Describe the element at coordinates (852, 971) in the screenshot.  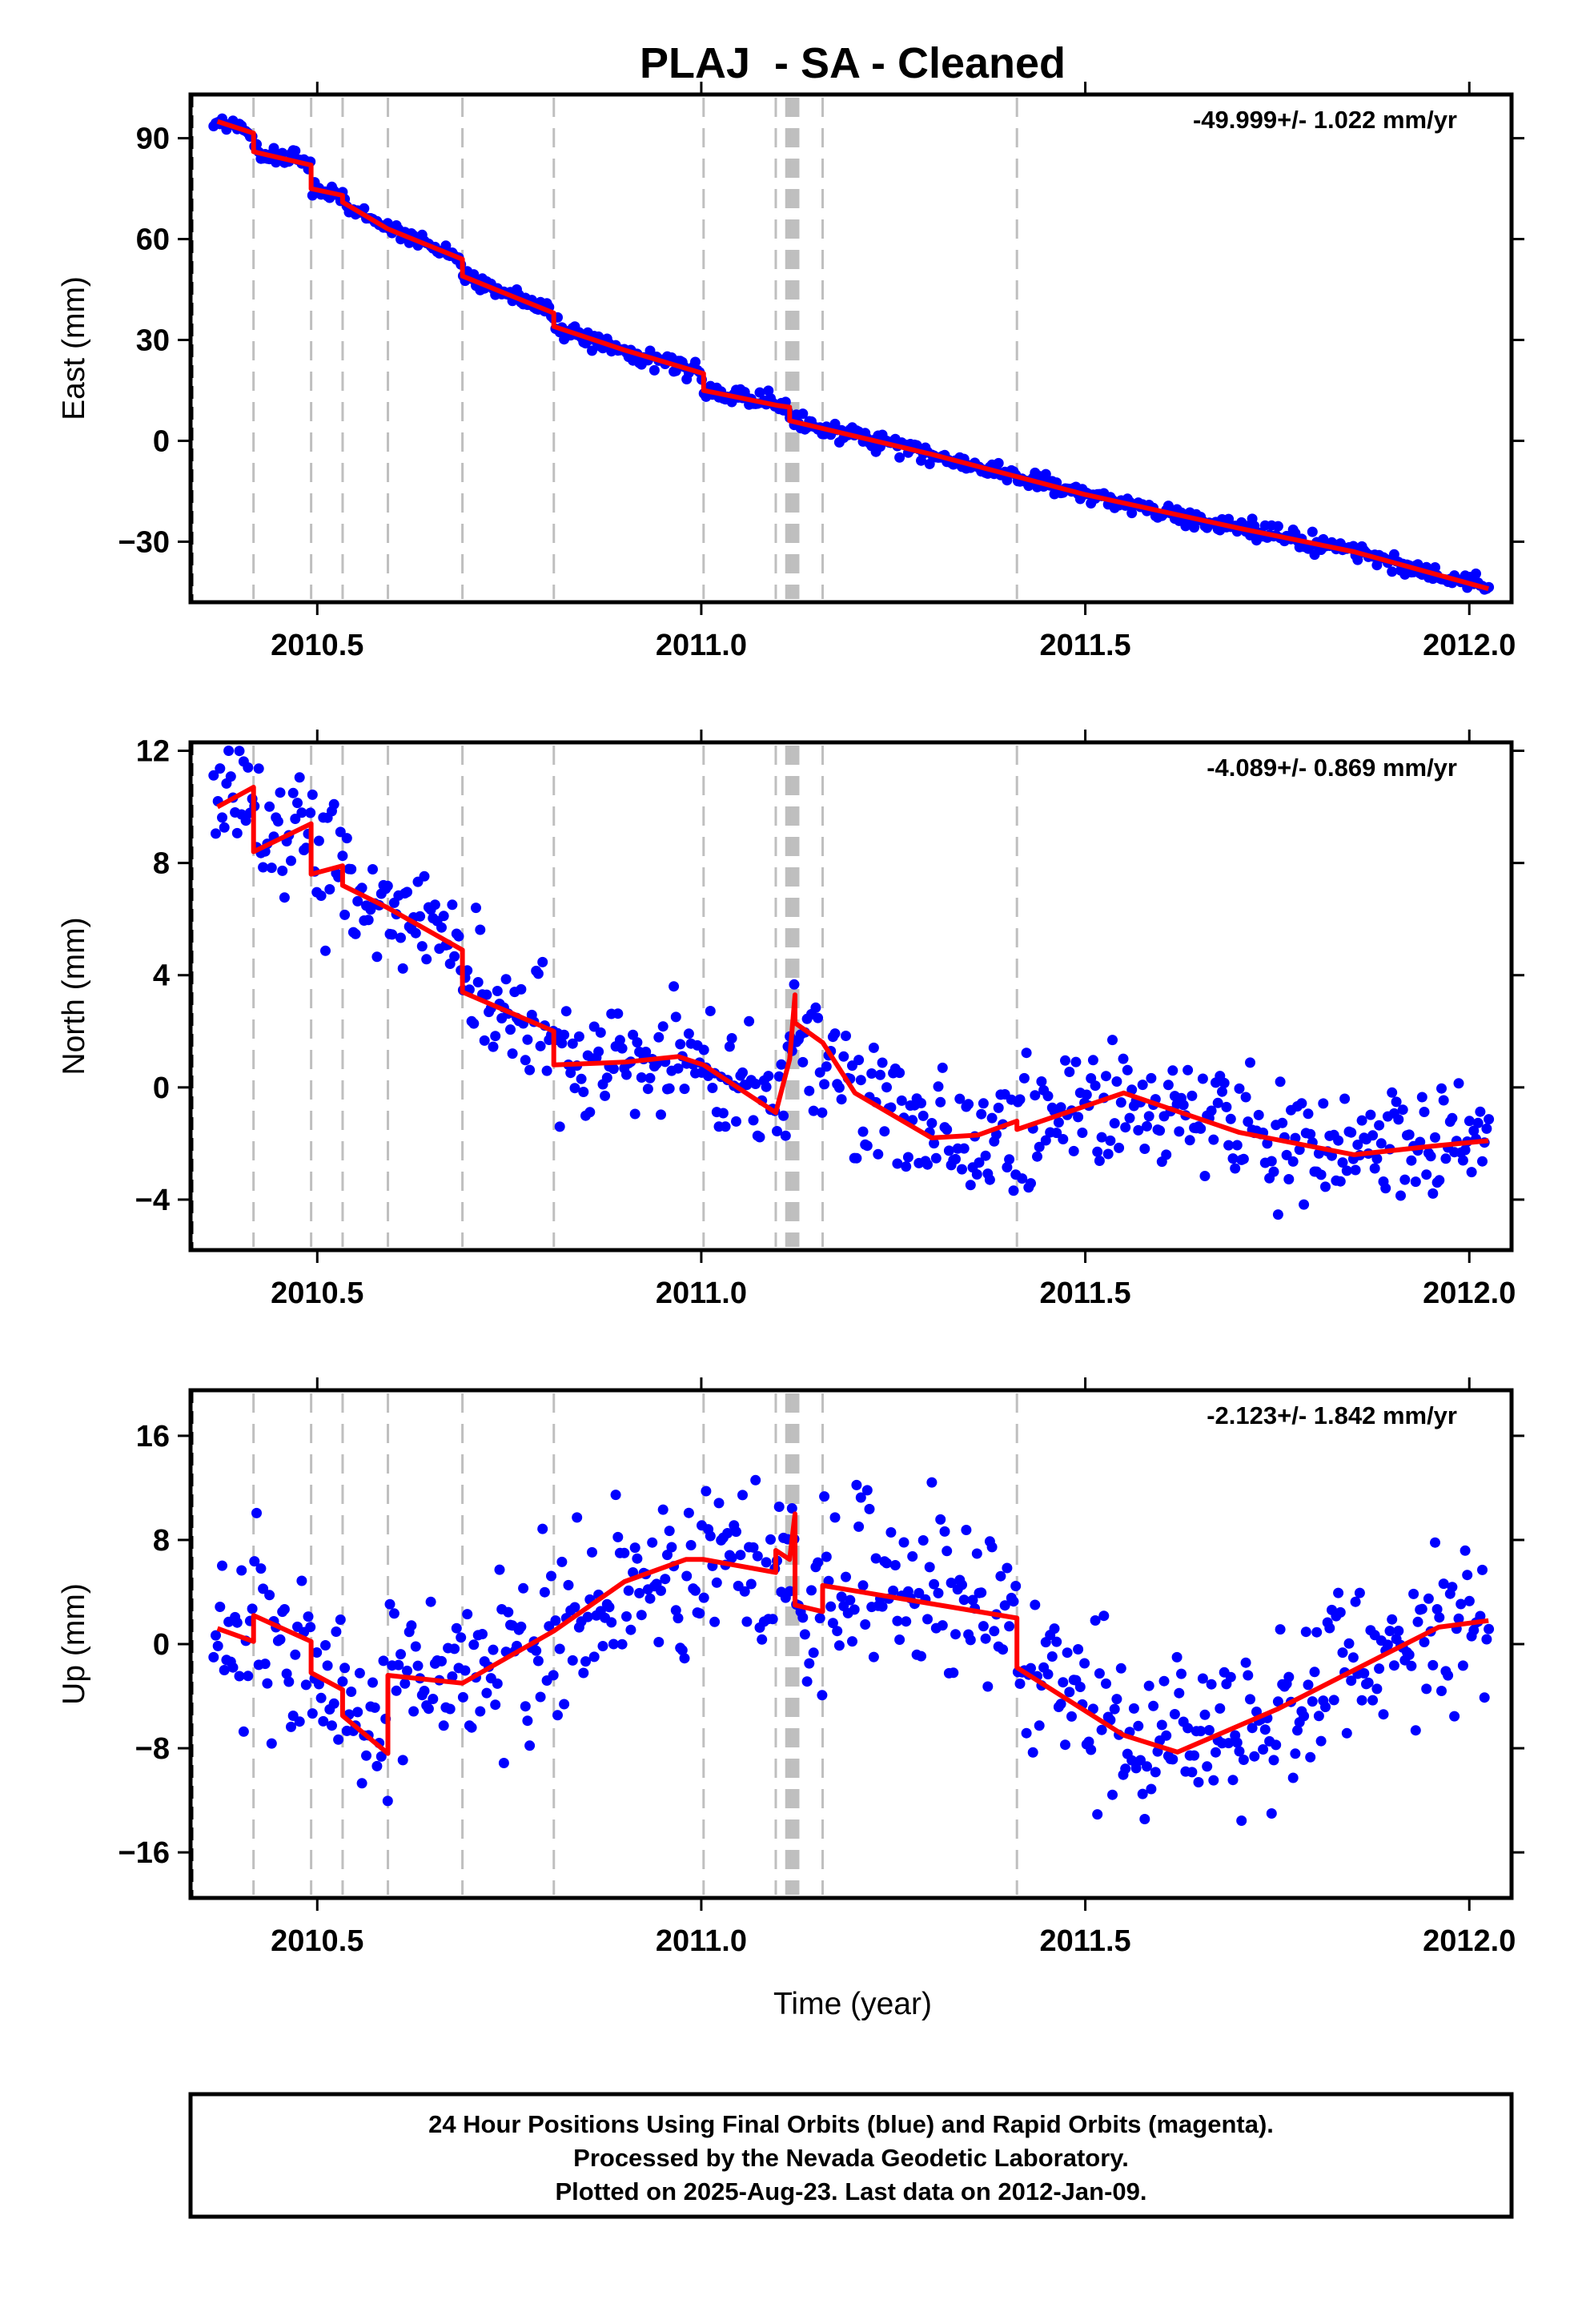
I see `model-fit-line` at that location.